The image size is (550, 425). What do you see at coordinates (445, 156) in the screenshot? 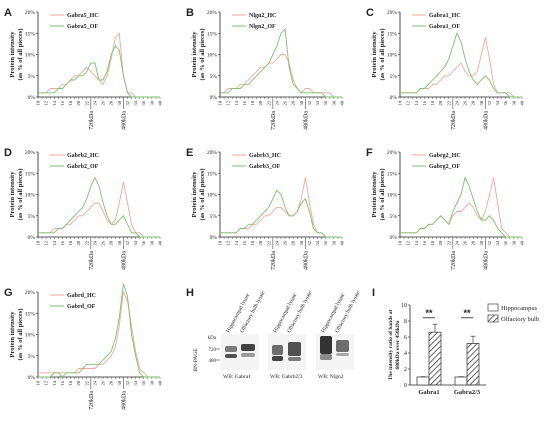
I see `legend-label: Gabrg2_HC` at bounding box center [445, 156].